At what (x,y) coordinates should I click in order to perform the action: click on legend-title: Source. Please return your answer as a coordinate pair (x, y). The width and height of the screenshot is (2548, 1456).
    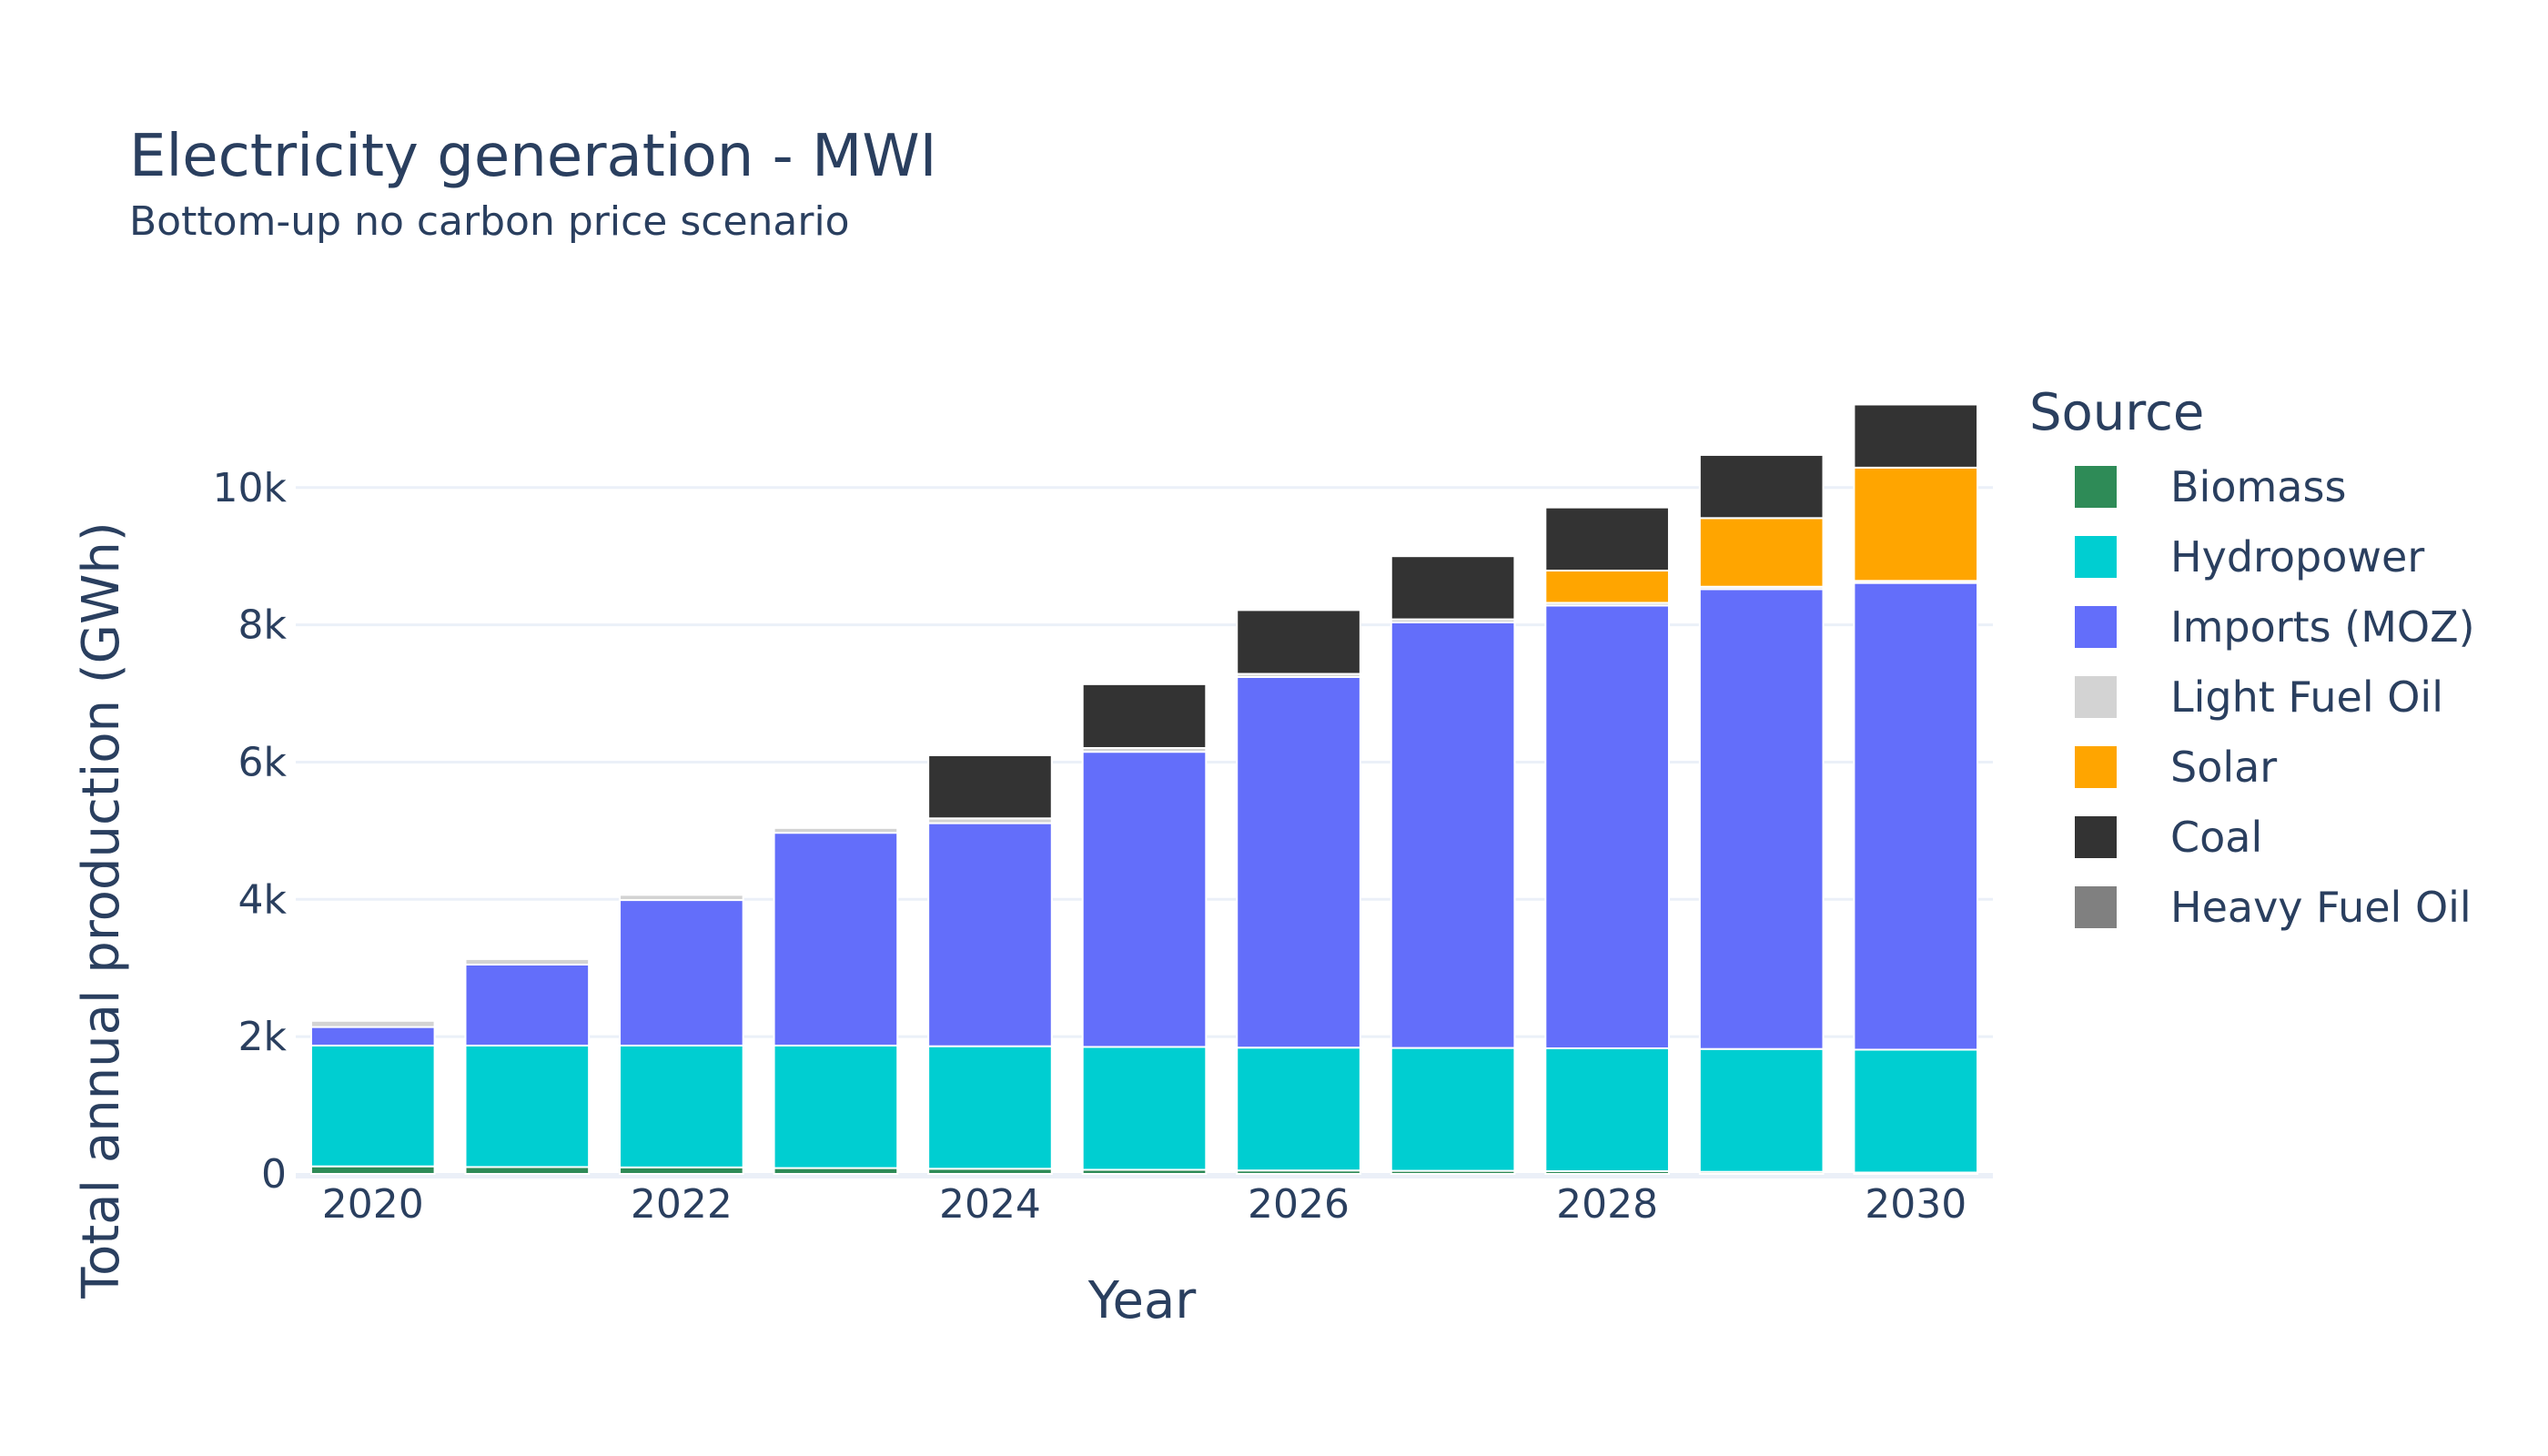
    Looking at the image, I should click on (2117, 413).